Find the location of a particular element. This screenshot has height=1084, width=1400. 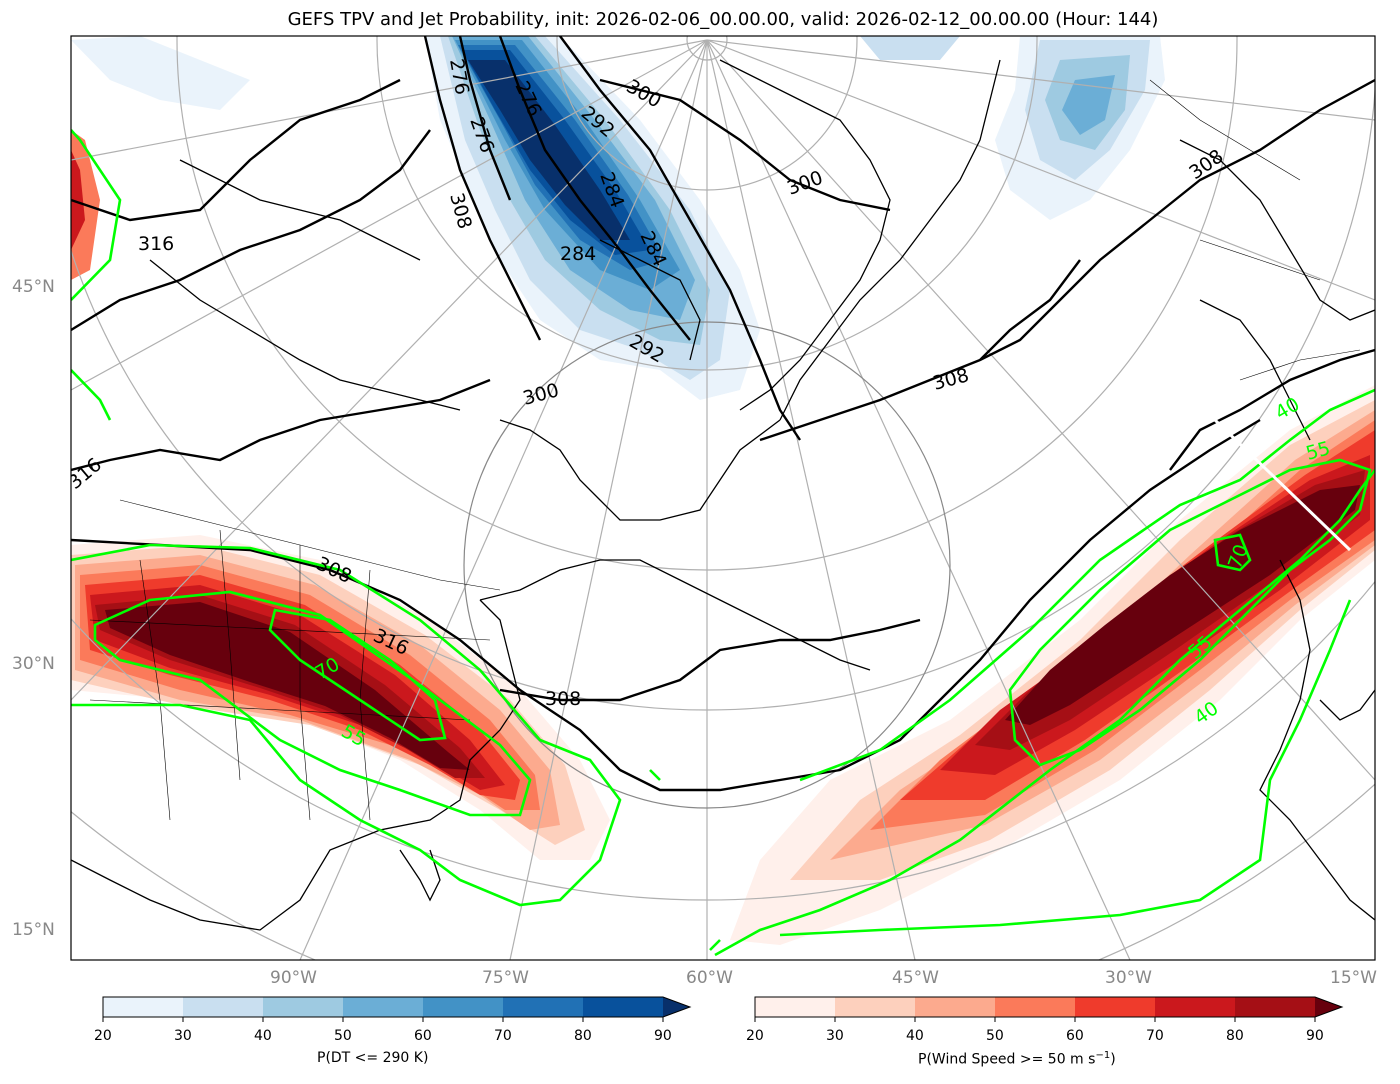

lon-label-60w: 60°W is located at coordinates (709, 978).